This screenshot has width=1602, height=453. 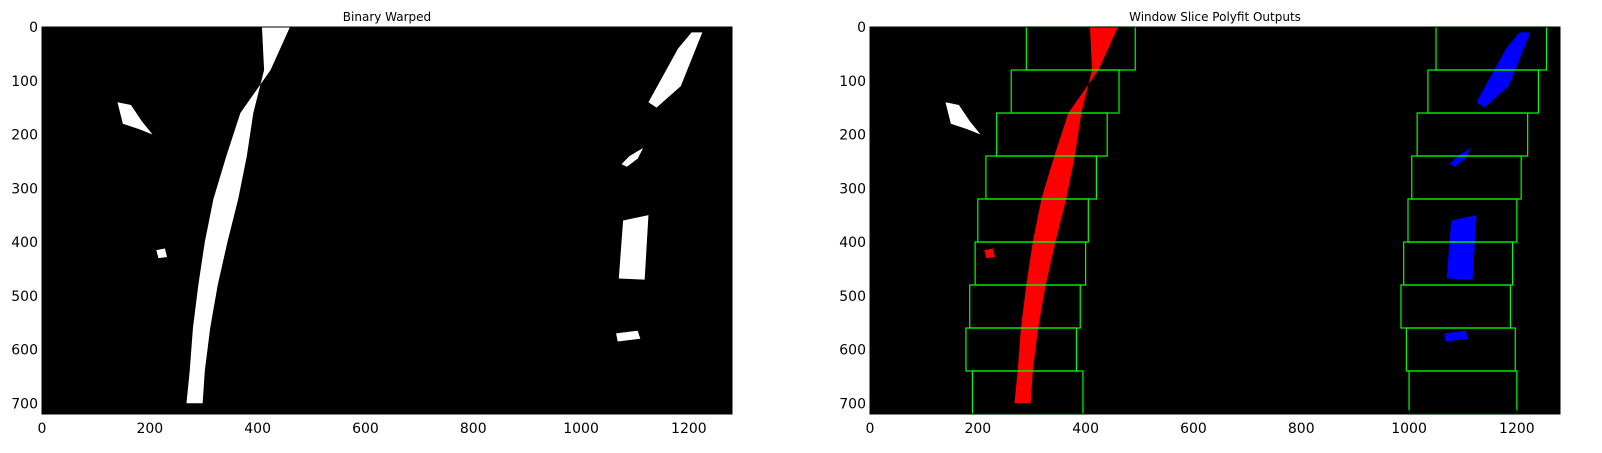 What do you see at coordinates (1215, 17) in the screenshot?
I see `panel-title: Window Slice Polyfit Outputs` at bounding box center [1215, 17].